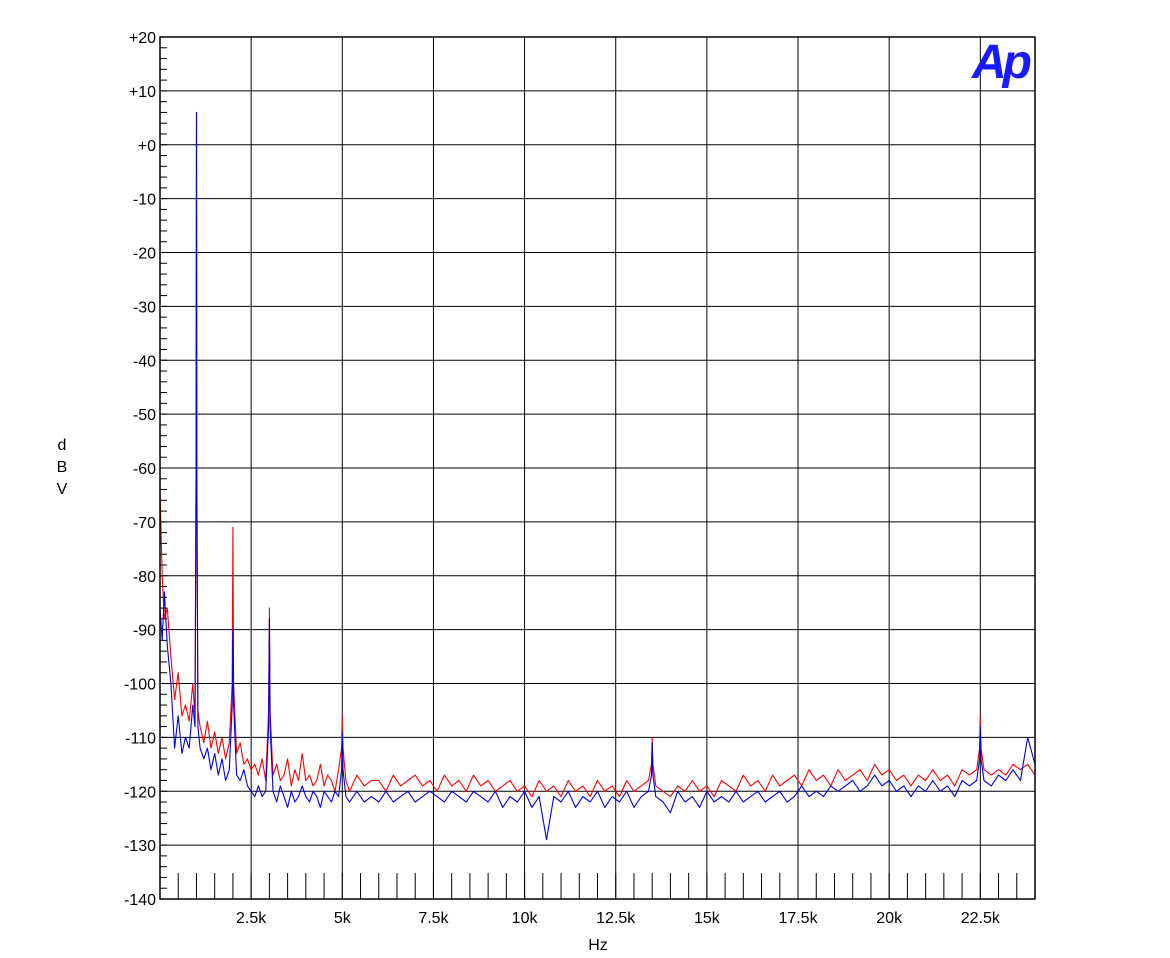 The width and height of the screenshot is (1170, 958). Describe the element at coordinates (144, 631) in the screenshot. I see `y-tick-label: -90` at that location.